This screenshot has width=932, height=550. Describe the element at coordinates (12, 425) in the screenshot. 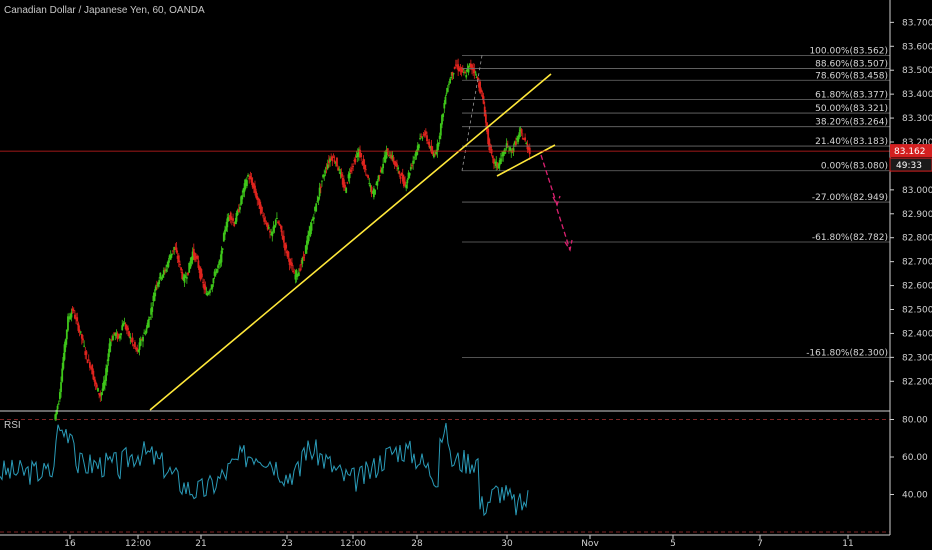

I see `rsi-title: RSI` at that location.